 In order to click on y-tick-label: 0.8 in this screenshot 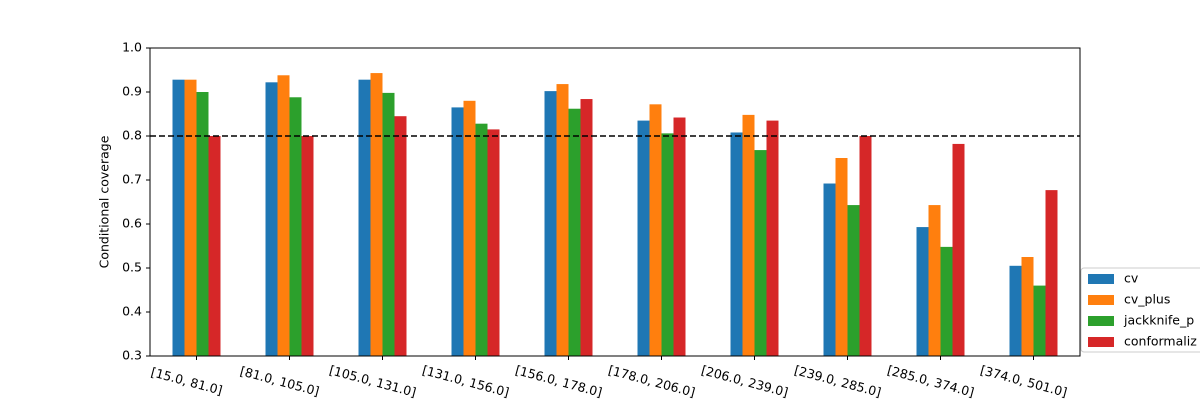, I will do `click(132, 135)`.